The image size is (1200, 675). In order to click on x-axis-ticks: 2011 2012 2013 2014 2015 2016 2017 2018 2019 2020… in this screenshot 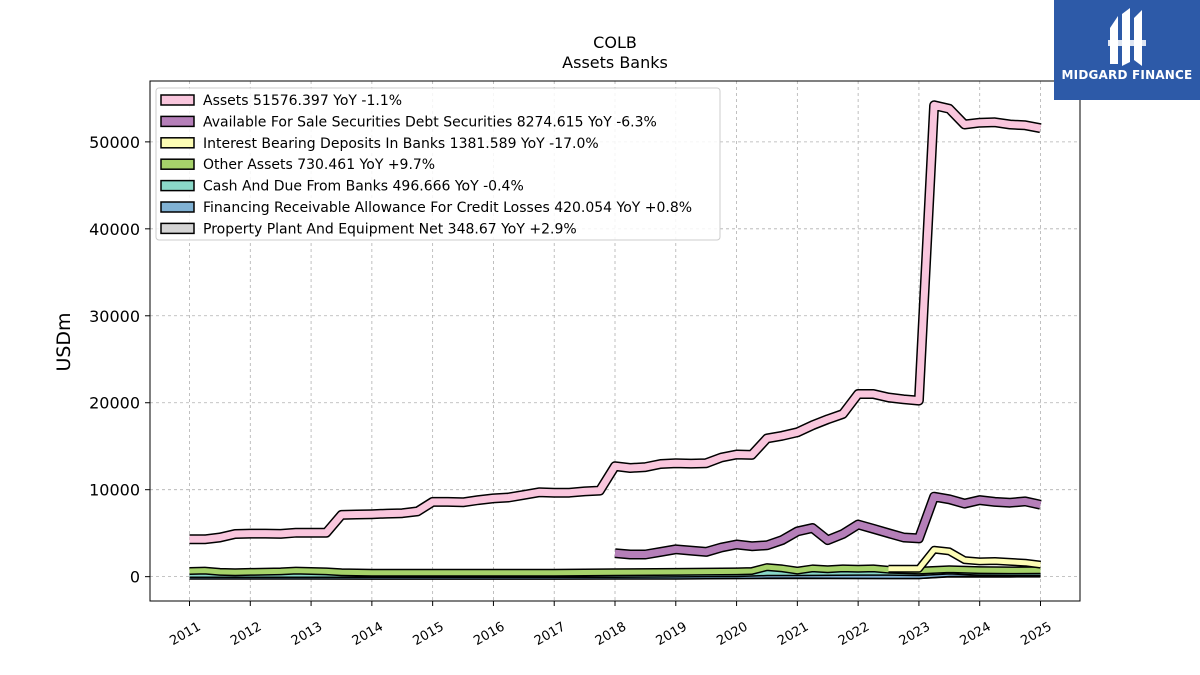, I will do `click(610, 625)`.